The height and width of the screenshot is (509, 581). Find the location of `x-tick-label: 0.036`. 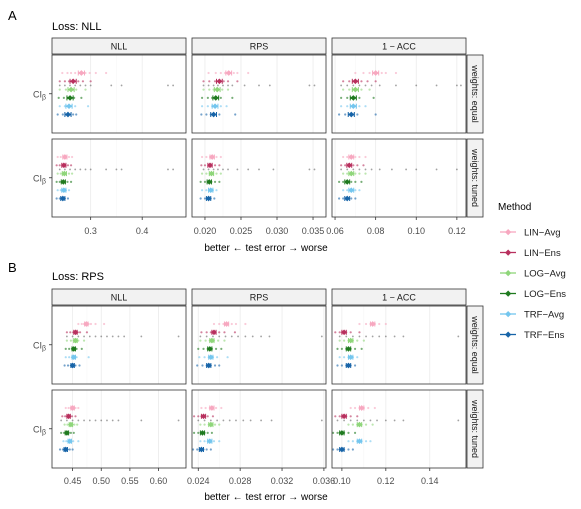

x-tick-label: 0.036 is located at coordinates (324, 481).